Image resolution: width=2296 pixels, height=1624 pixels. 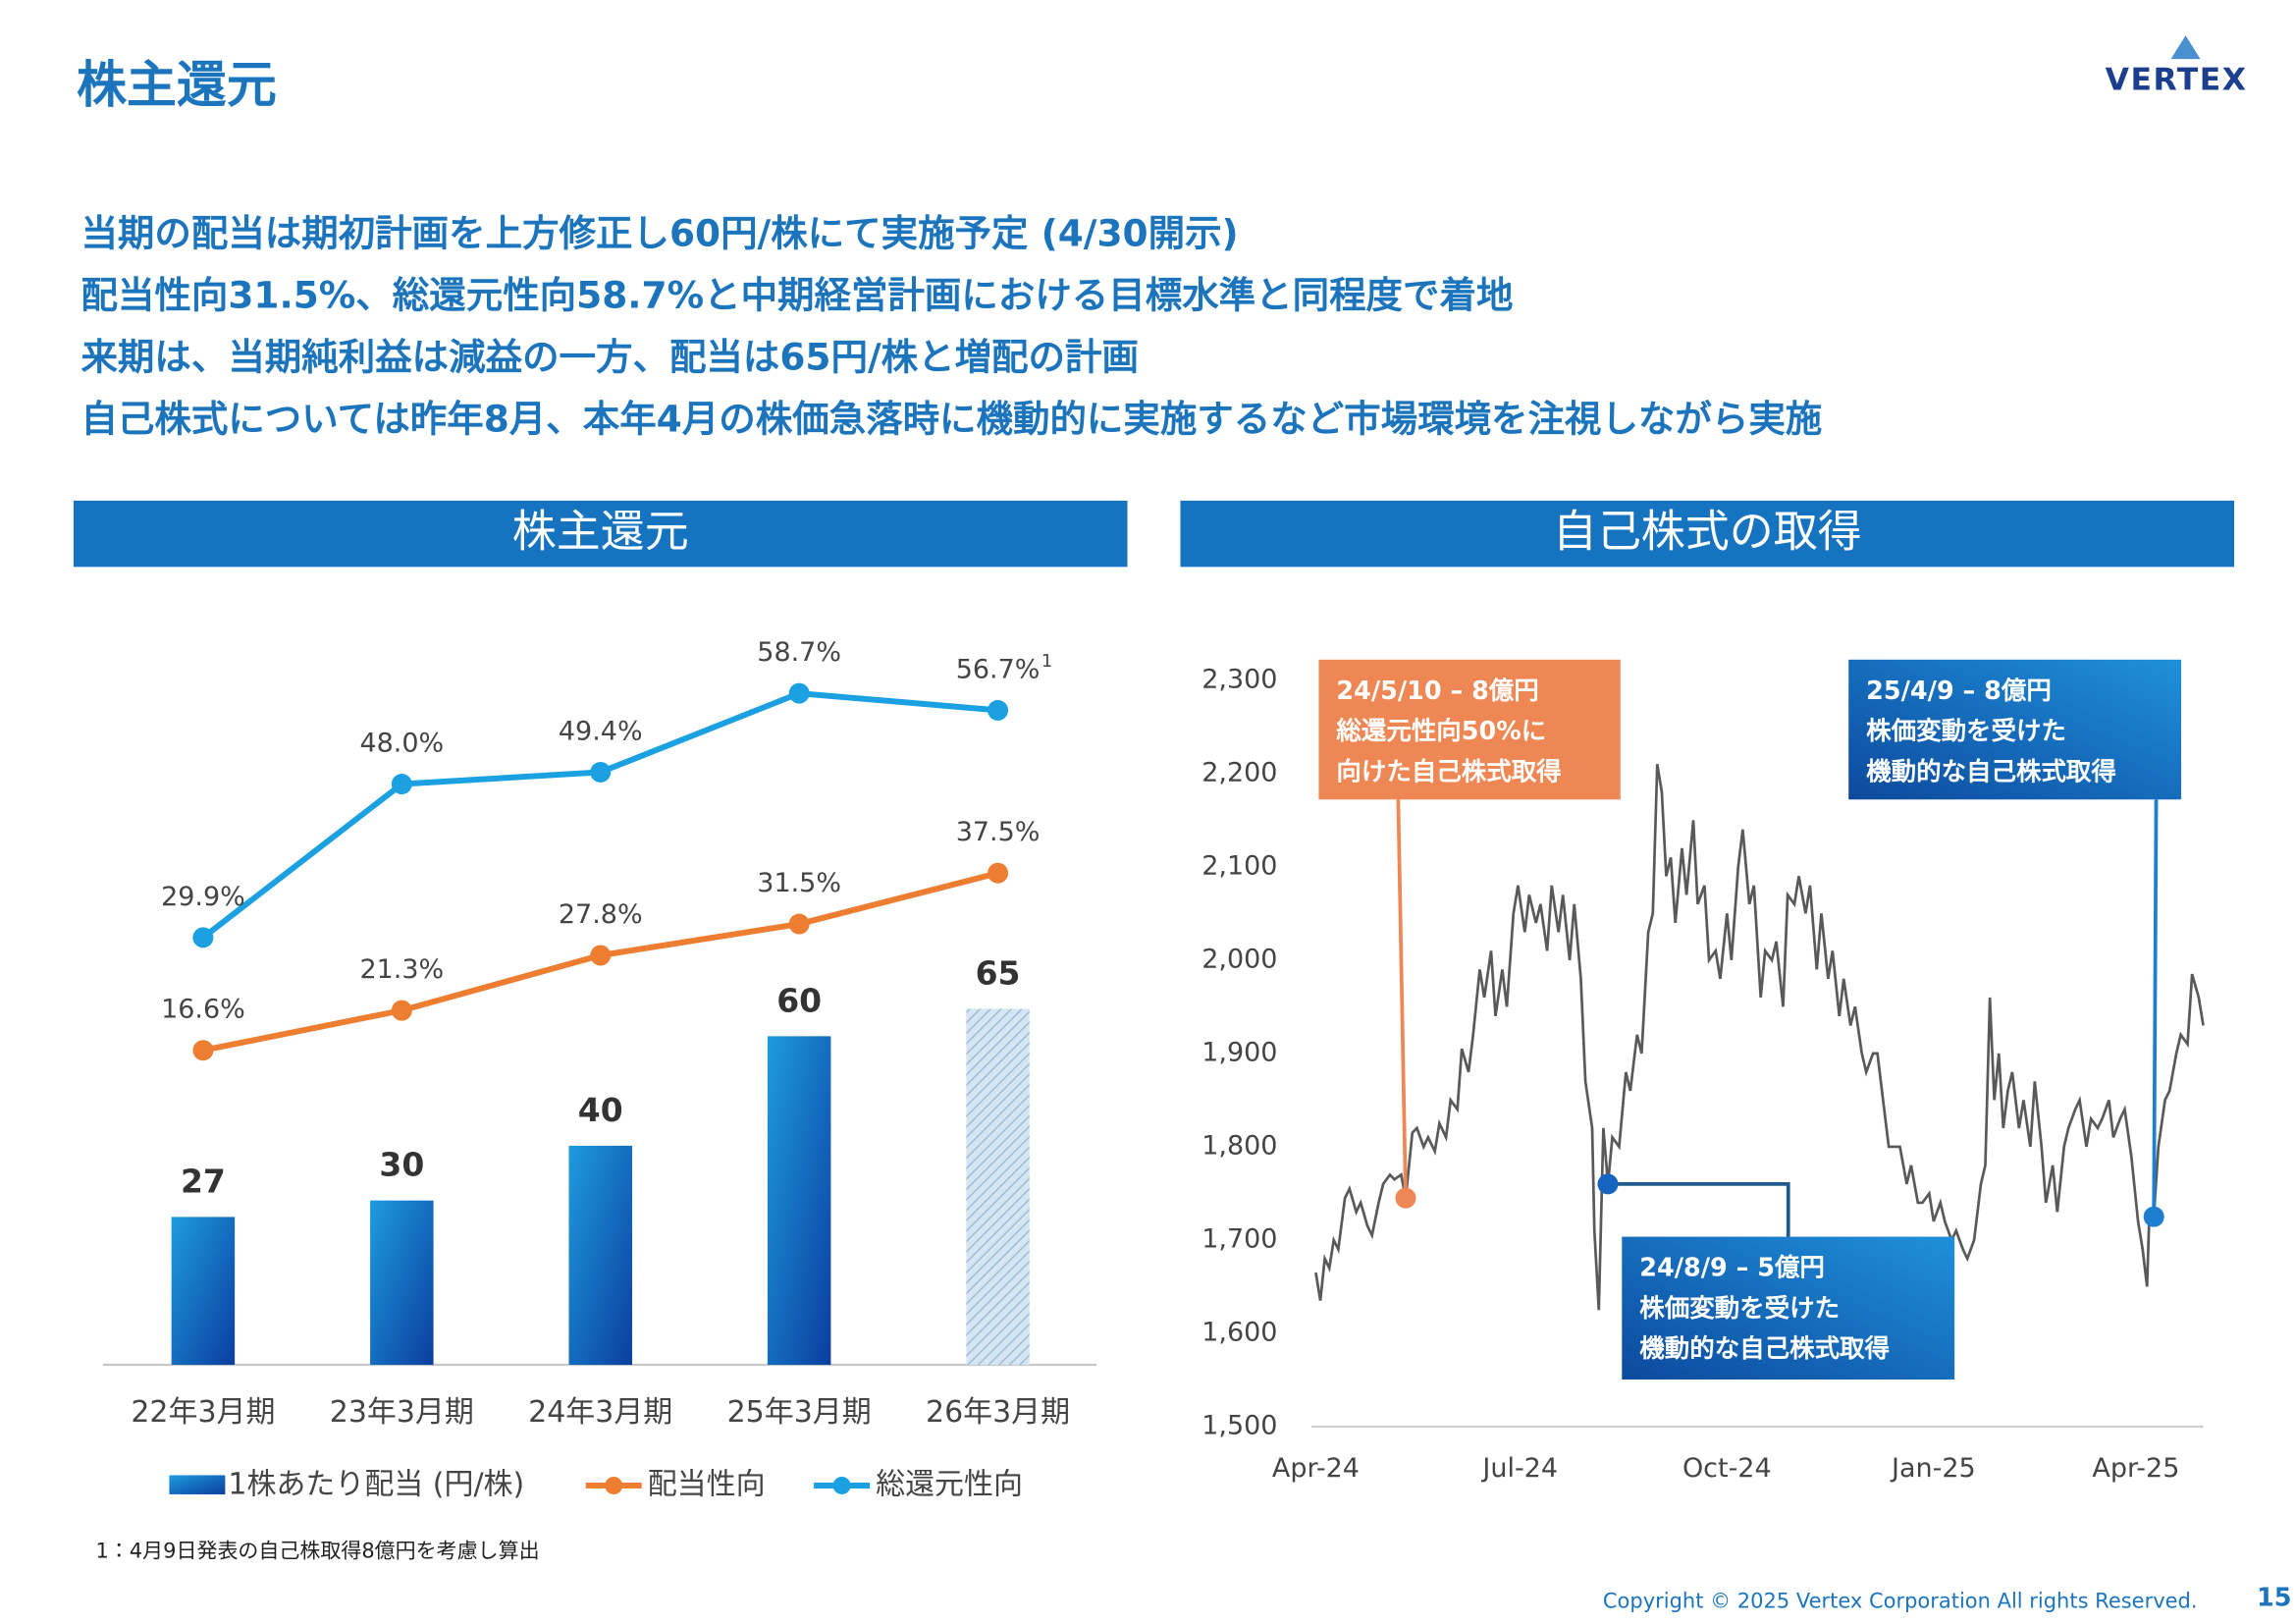 I want to click on bar-label: 27, so click(x=203, y=1181).